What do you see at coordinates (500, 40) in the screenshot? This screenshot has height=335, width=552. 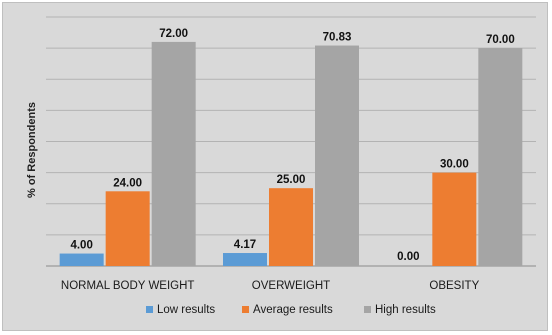 I see `data-label: 70.00` at bounding box center [500, 40].